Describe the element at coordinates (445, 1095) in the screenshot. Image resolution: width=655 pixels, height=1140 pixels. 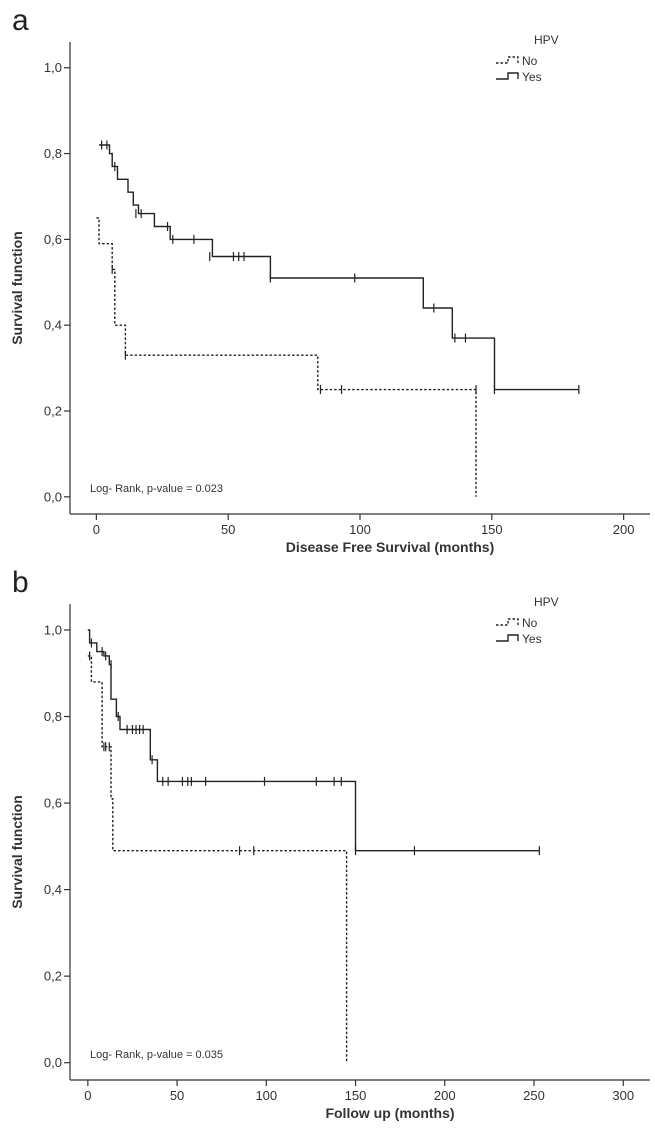
I see `chart-b-x-tick-label: 200` at that location.